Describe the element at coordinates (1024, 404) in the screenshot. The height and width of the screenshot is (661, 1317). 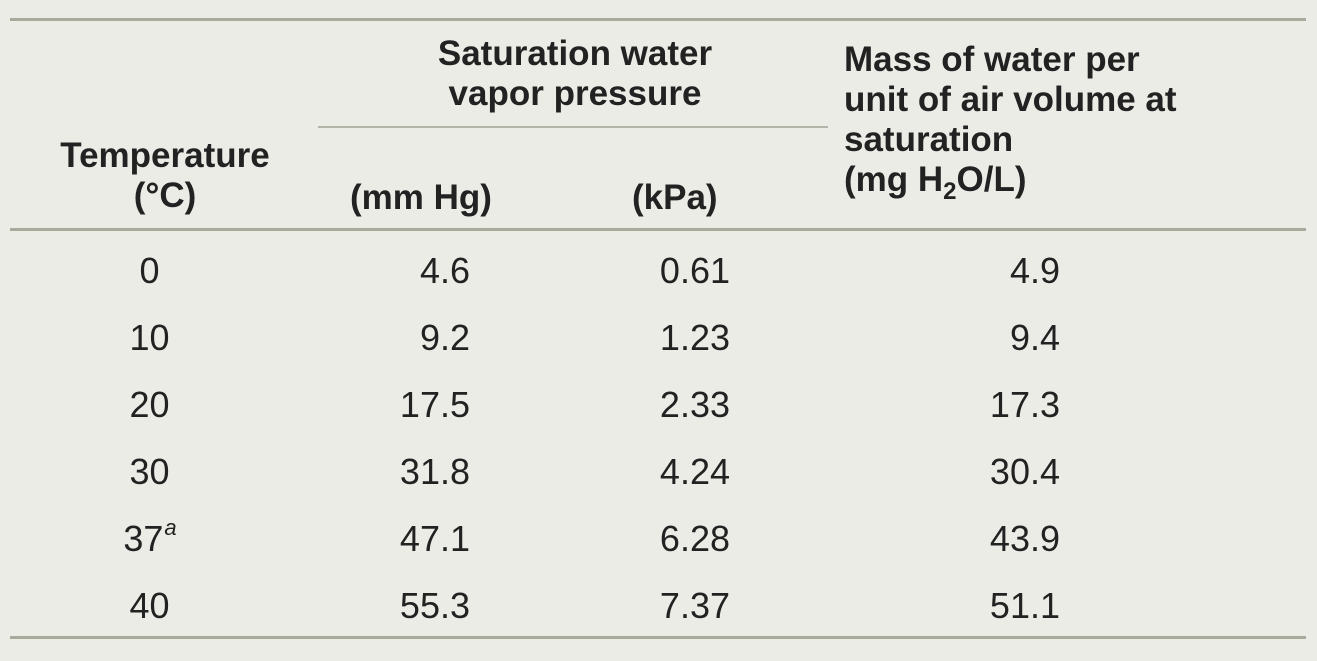
I see `mass-cell: 17.3` at that location.